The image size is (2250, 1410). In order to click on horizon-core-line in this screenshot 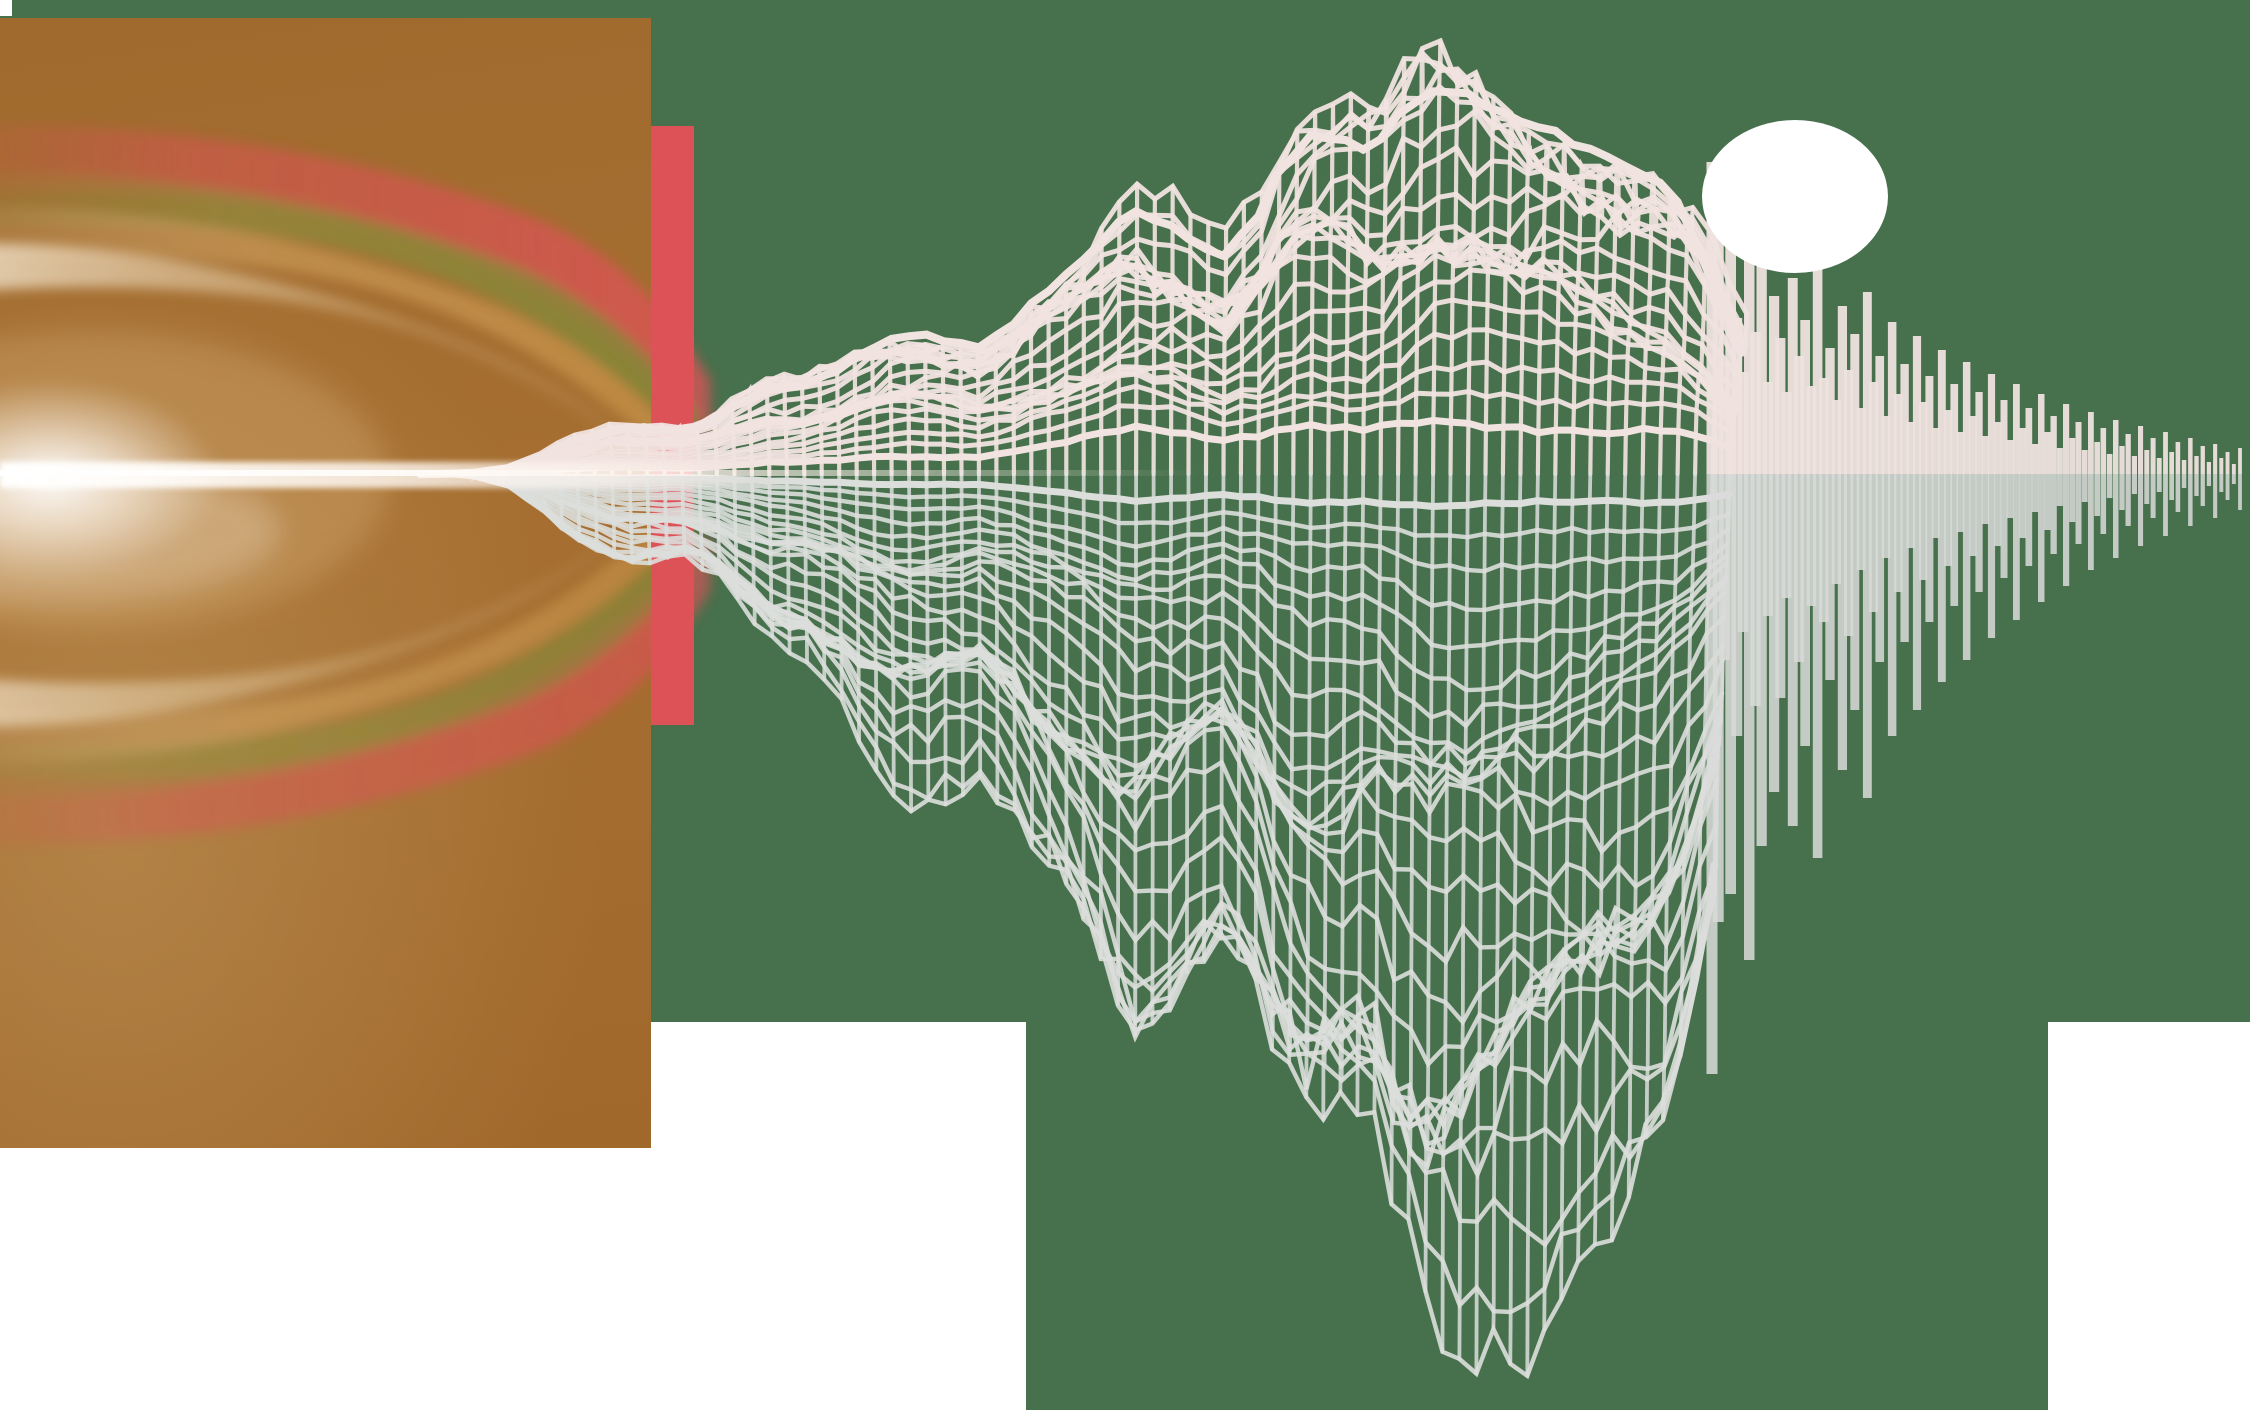, I will do `click(600, 473)`.